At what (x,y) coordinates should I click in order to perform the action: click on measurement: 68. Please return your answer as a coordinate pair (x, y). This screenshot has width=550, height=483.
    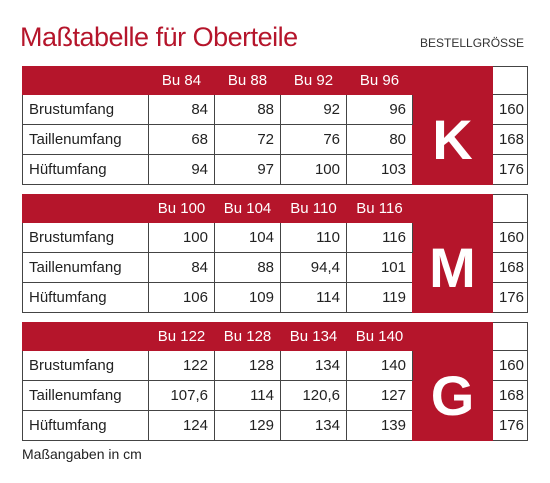
    Looking at the image, I should click on (181, 139).